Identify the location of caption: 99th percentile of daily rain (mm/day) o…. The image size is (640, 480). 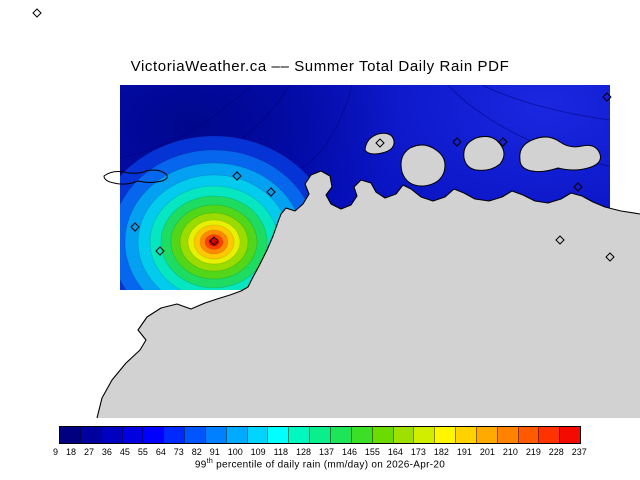
(320, 464).